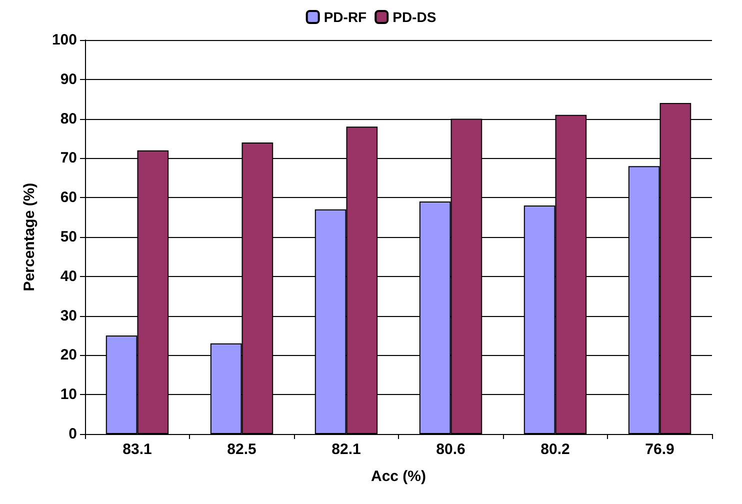  Describe the element at coordinates (68, 315) in the screenshot. I see `y-tick-label: 30` at that location.